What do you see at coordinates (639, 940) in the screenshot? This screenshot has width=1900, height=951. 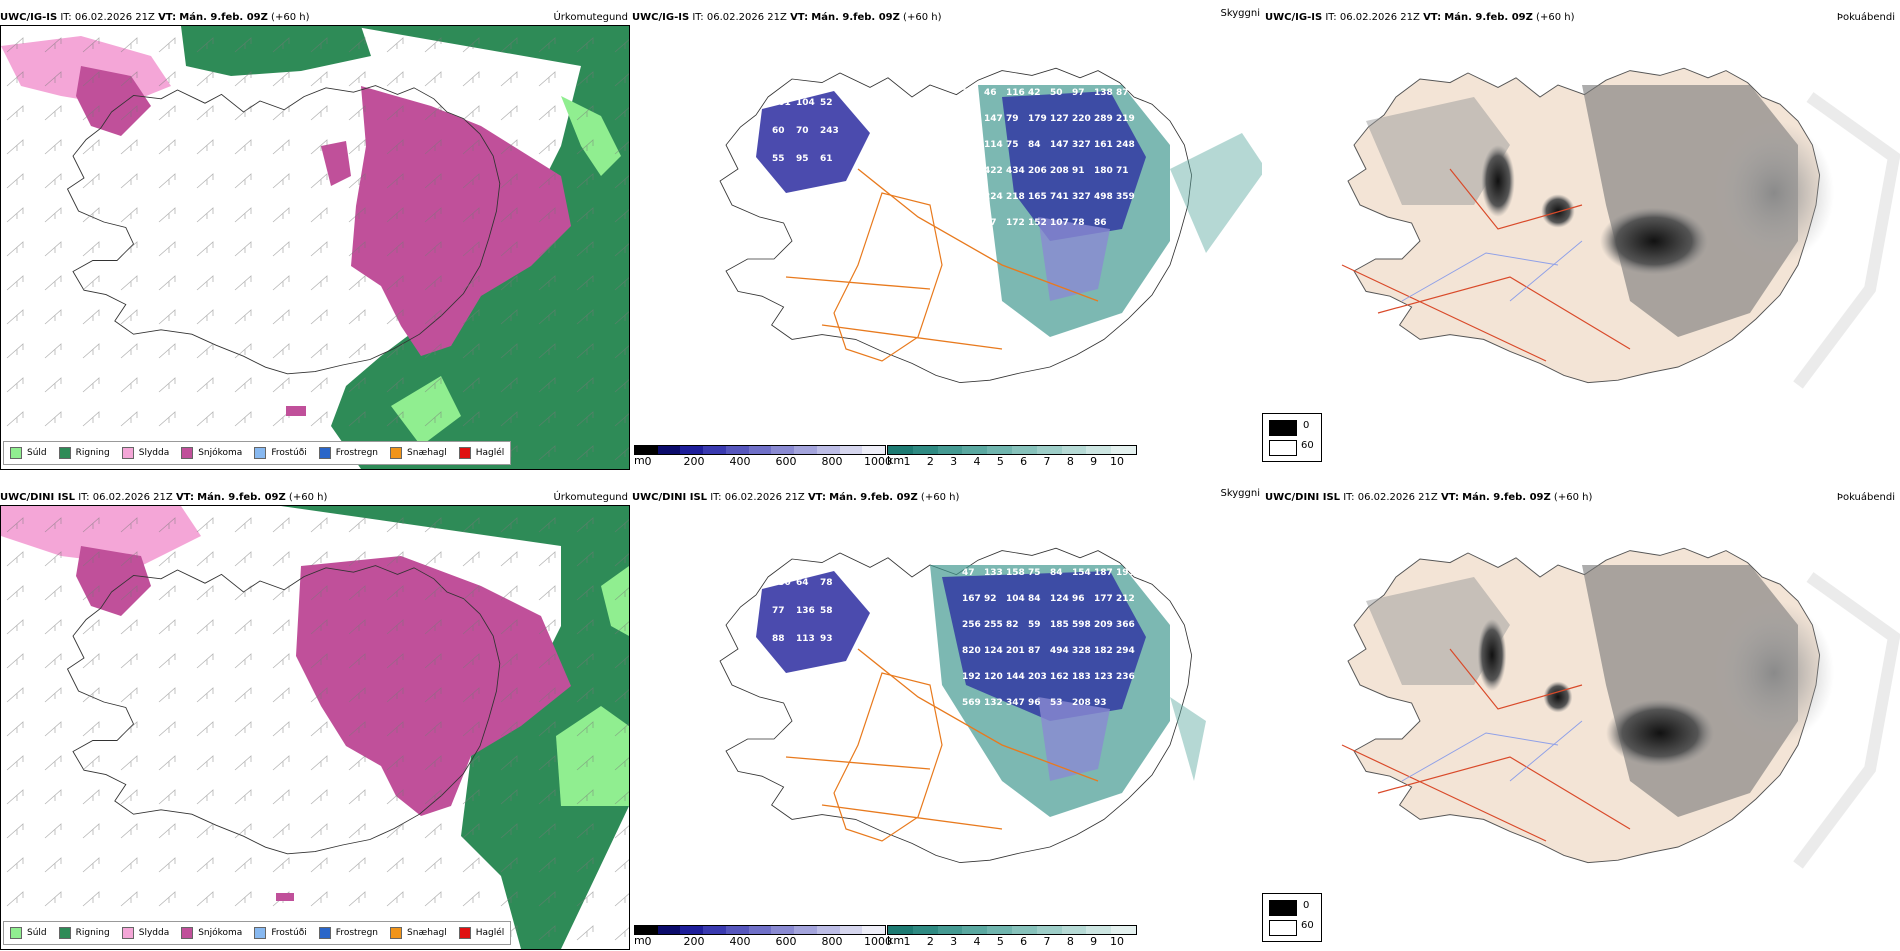 I see `colorbar-unit: m` at bounding box center [639, 940].